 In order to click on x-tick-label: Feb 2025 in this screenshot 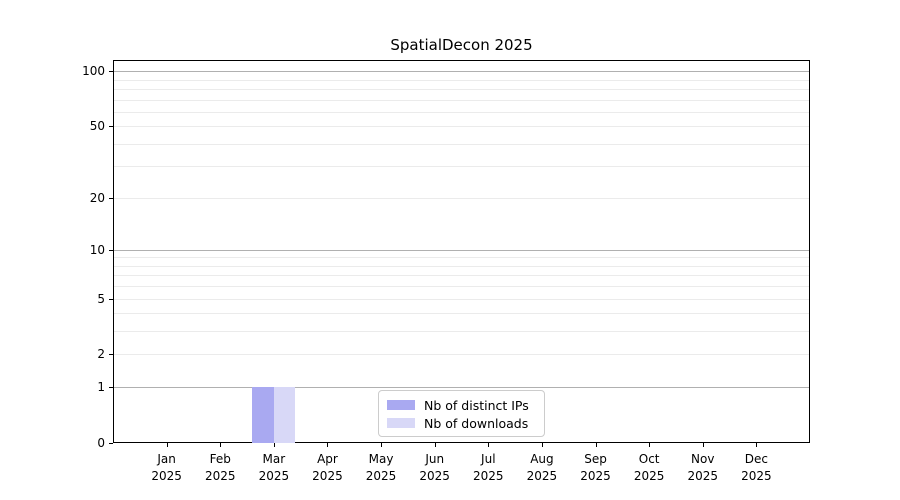, I will do `click(220, 468)`.